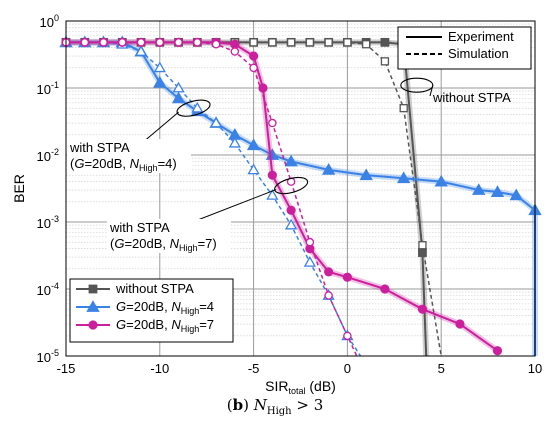 This screenshot has height=442, width=550. What do you see at coordinates (275, 406) in the screenshot?
I see `figure-caption: (b) NHigh > 3` at bounding box center [275, 406].